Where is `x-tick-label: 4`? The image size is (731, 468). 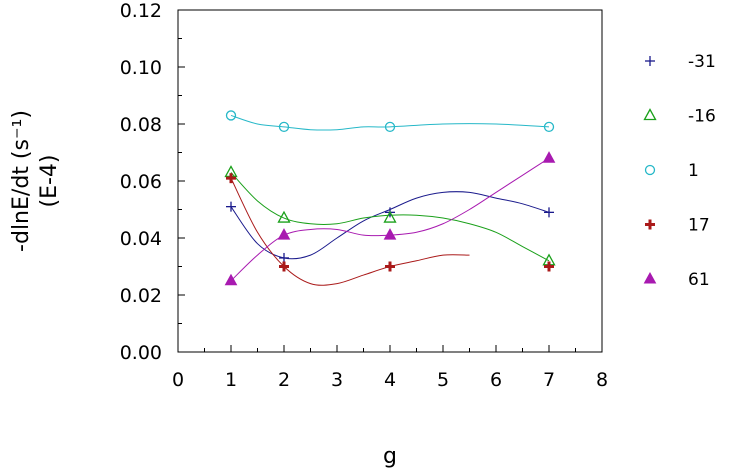
x-tick-label: 4 is located at coordinates (390, 380).